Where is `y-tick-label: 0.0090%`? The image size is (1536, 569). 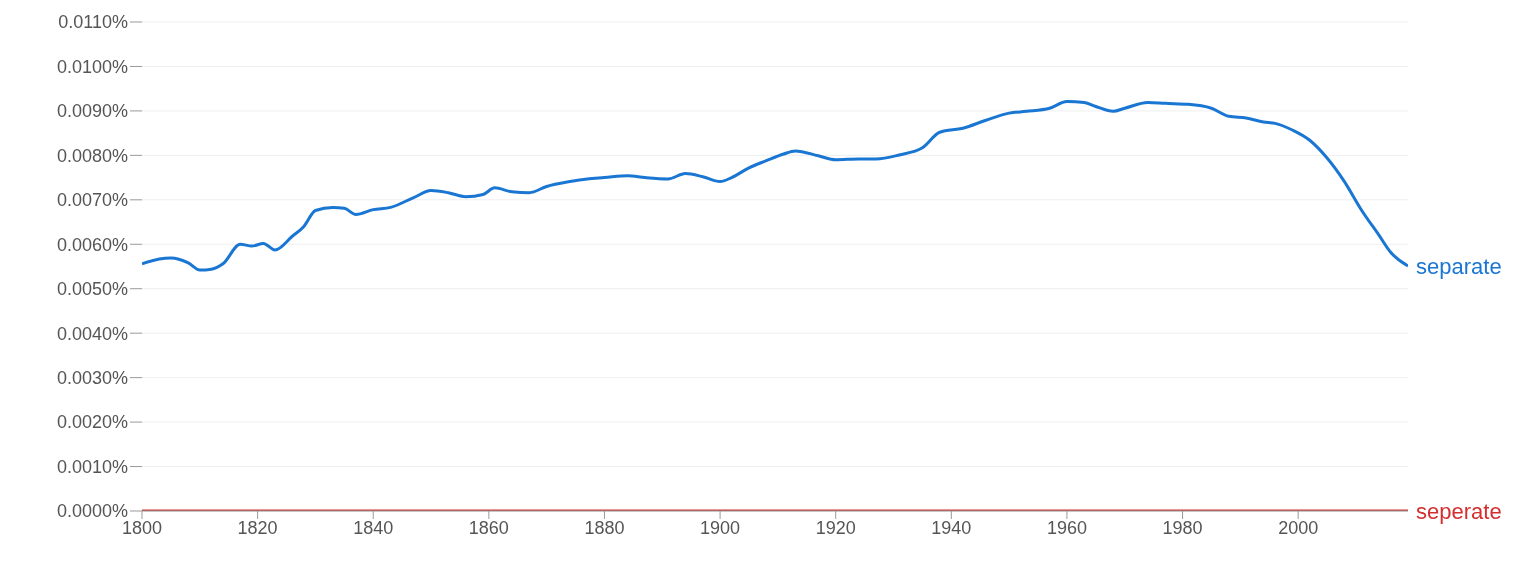 y-tick-label: 0.0090% is located at coordinates (92, 111).